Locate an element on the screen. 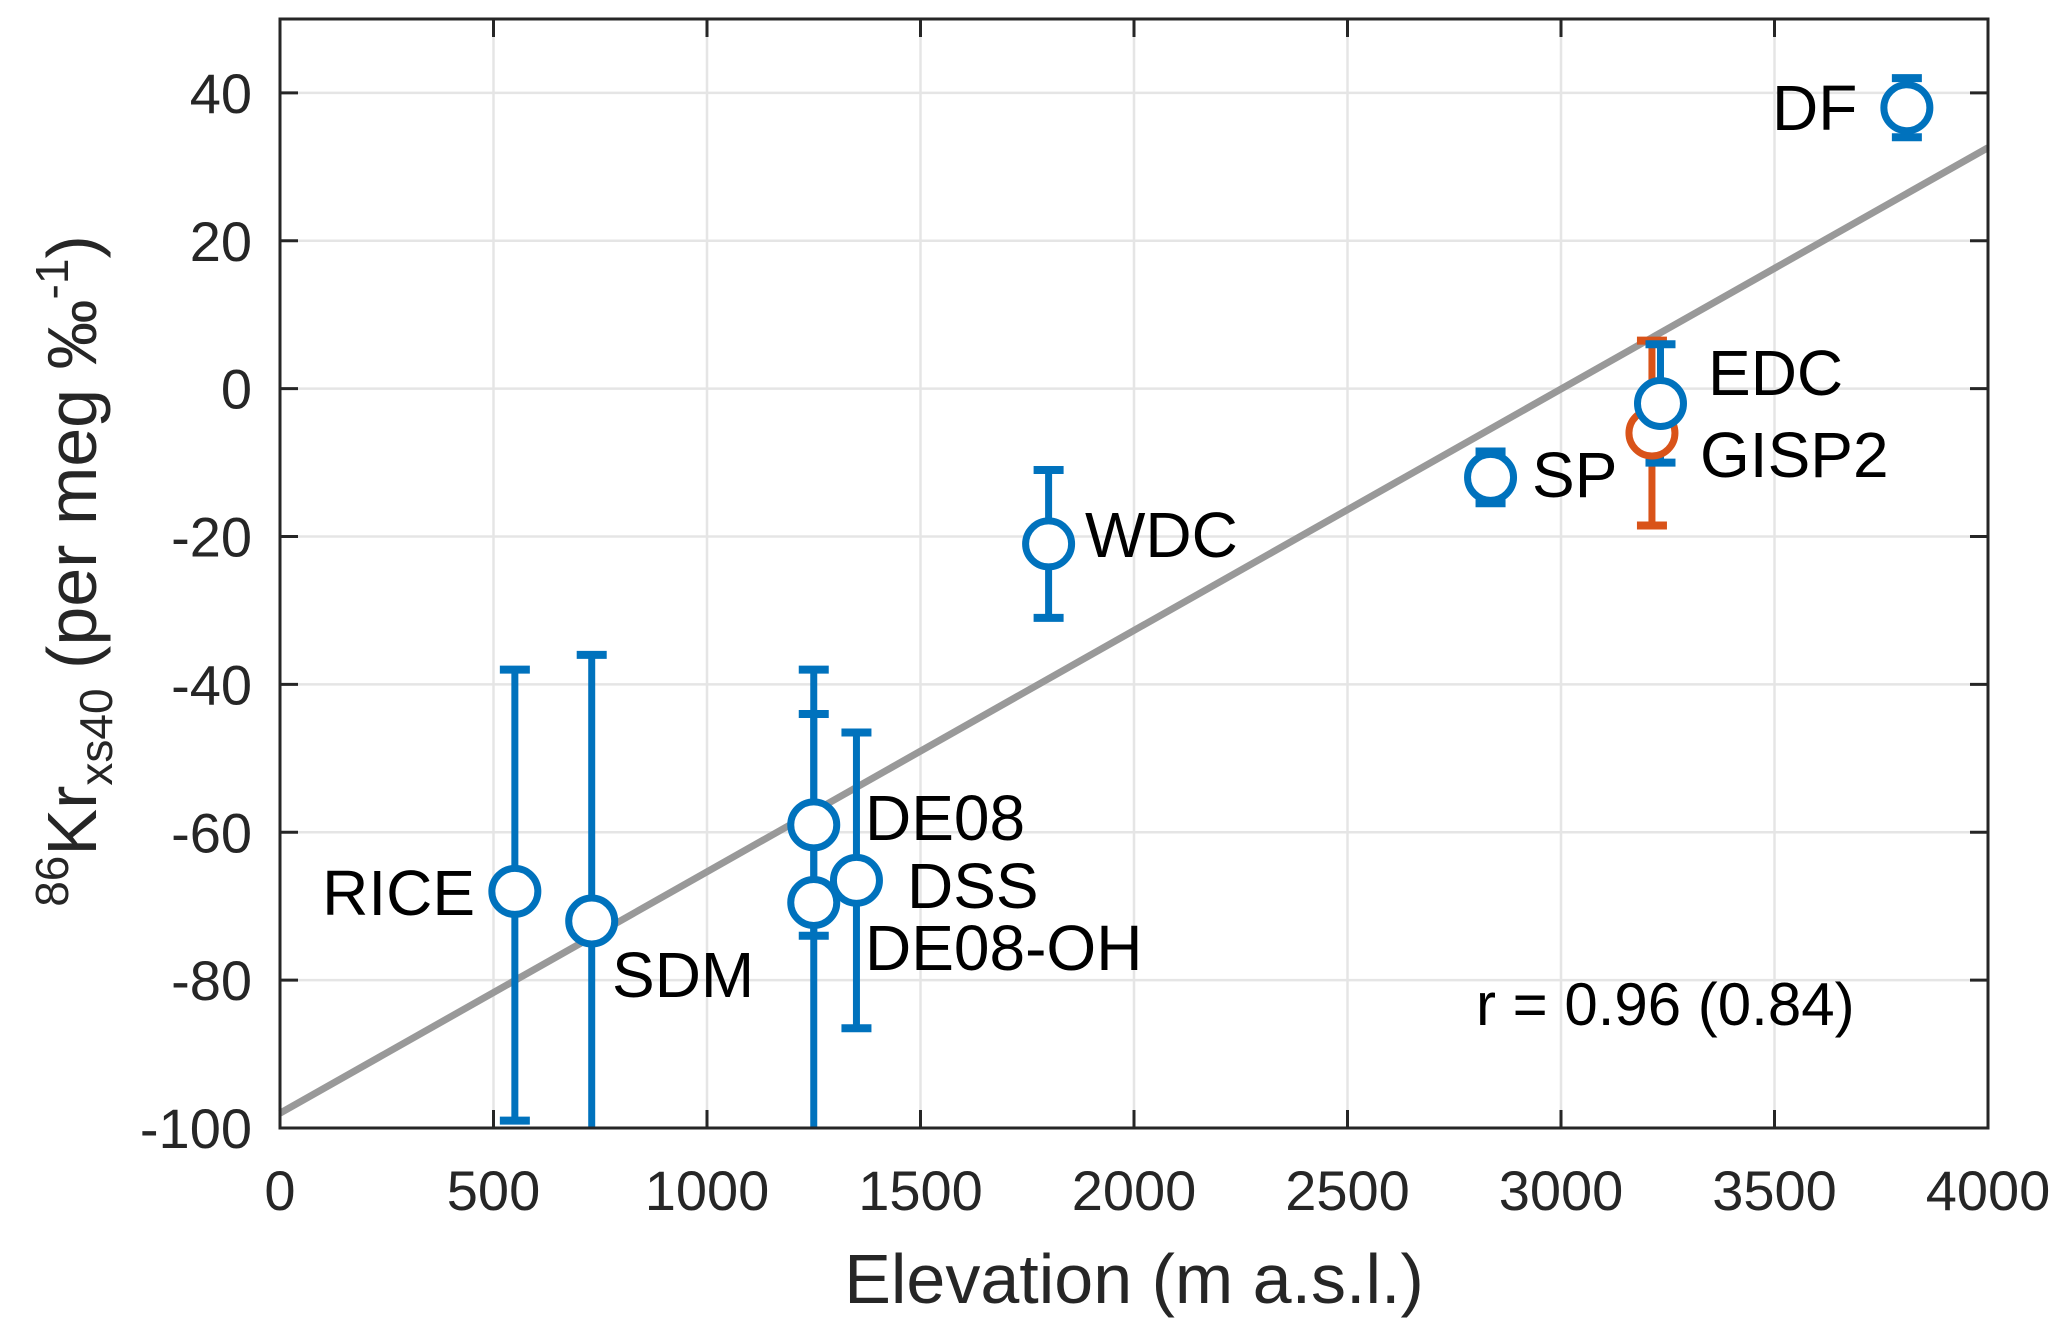  y-label-close: ) is located at coordinates (72, 246).